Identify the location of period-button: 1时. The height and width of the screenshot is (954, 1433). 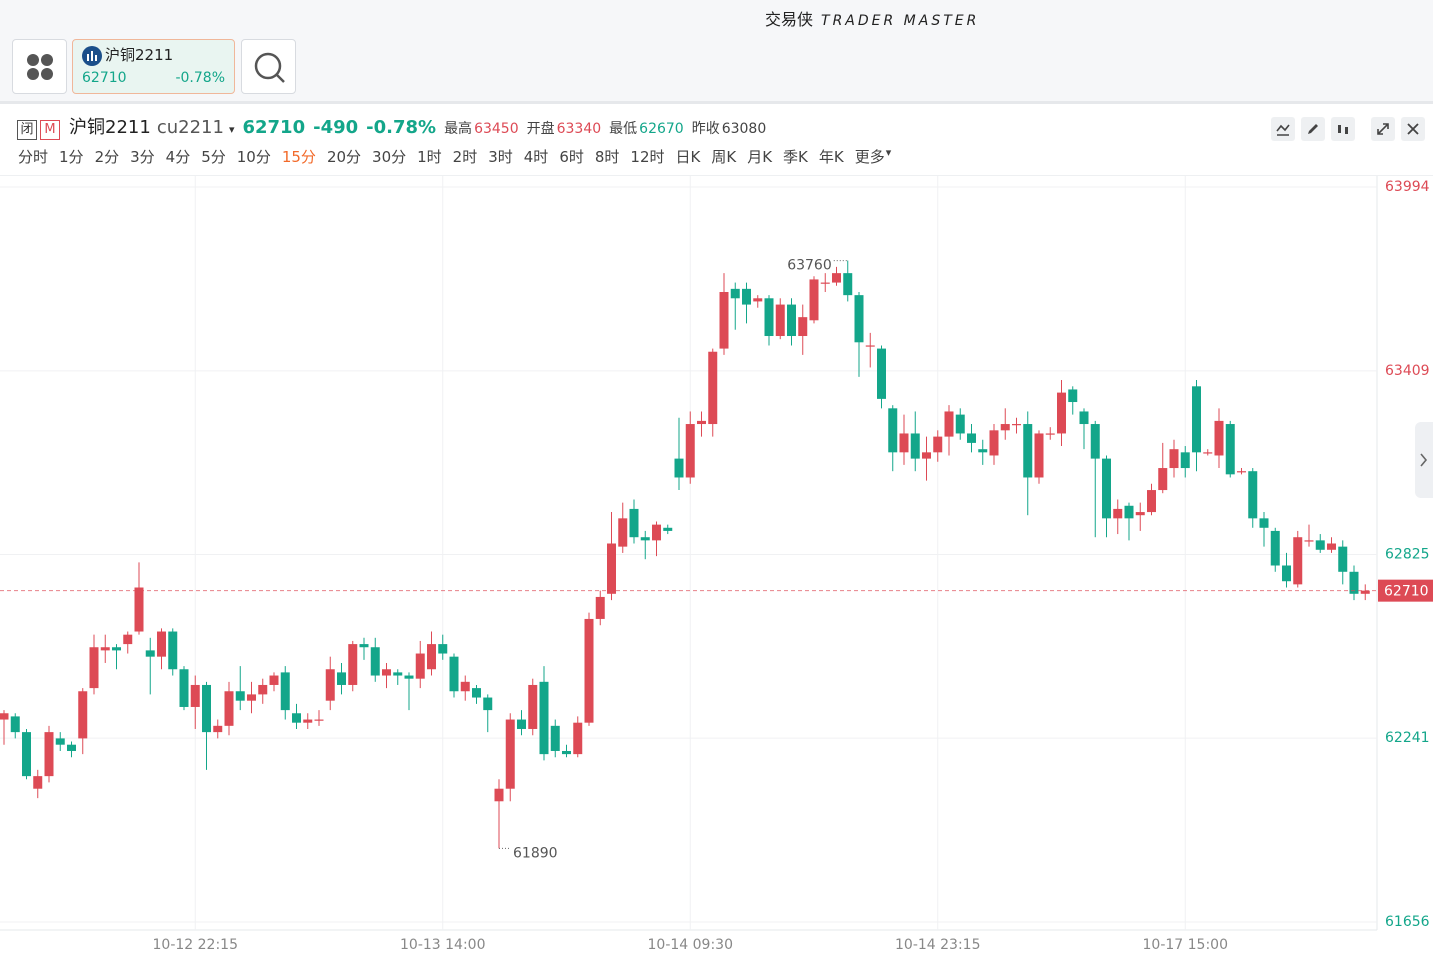
(429, 157).